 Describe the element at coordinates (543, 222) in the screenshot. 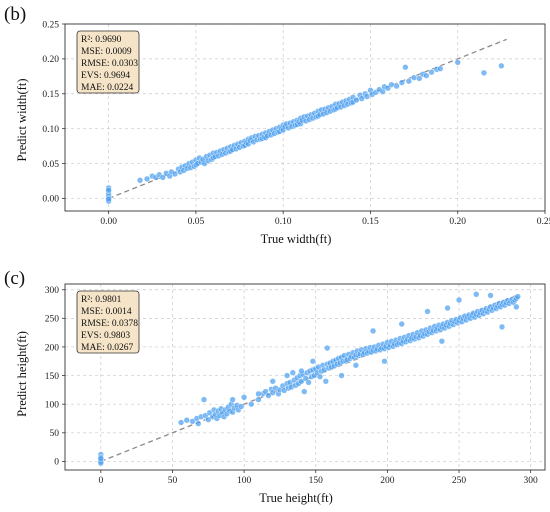

I see `x-tick-label: 0.25` at that location.